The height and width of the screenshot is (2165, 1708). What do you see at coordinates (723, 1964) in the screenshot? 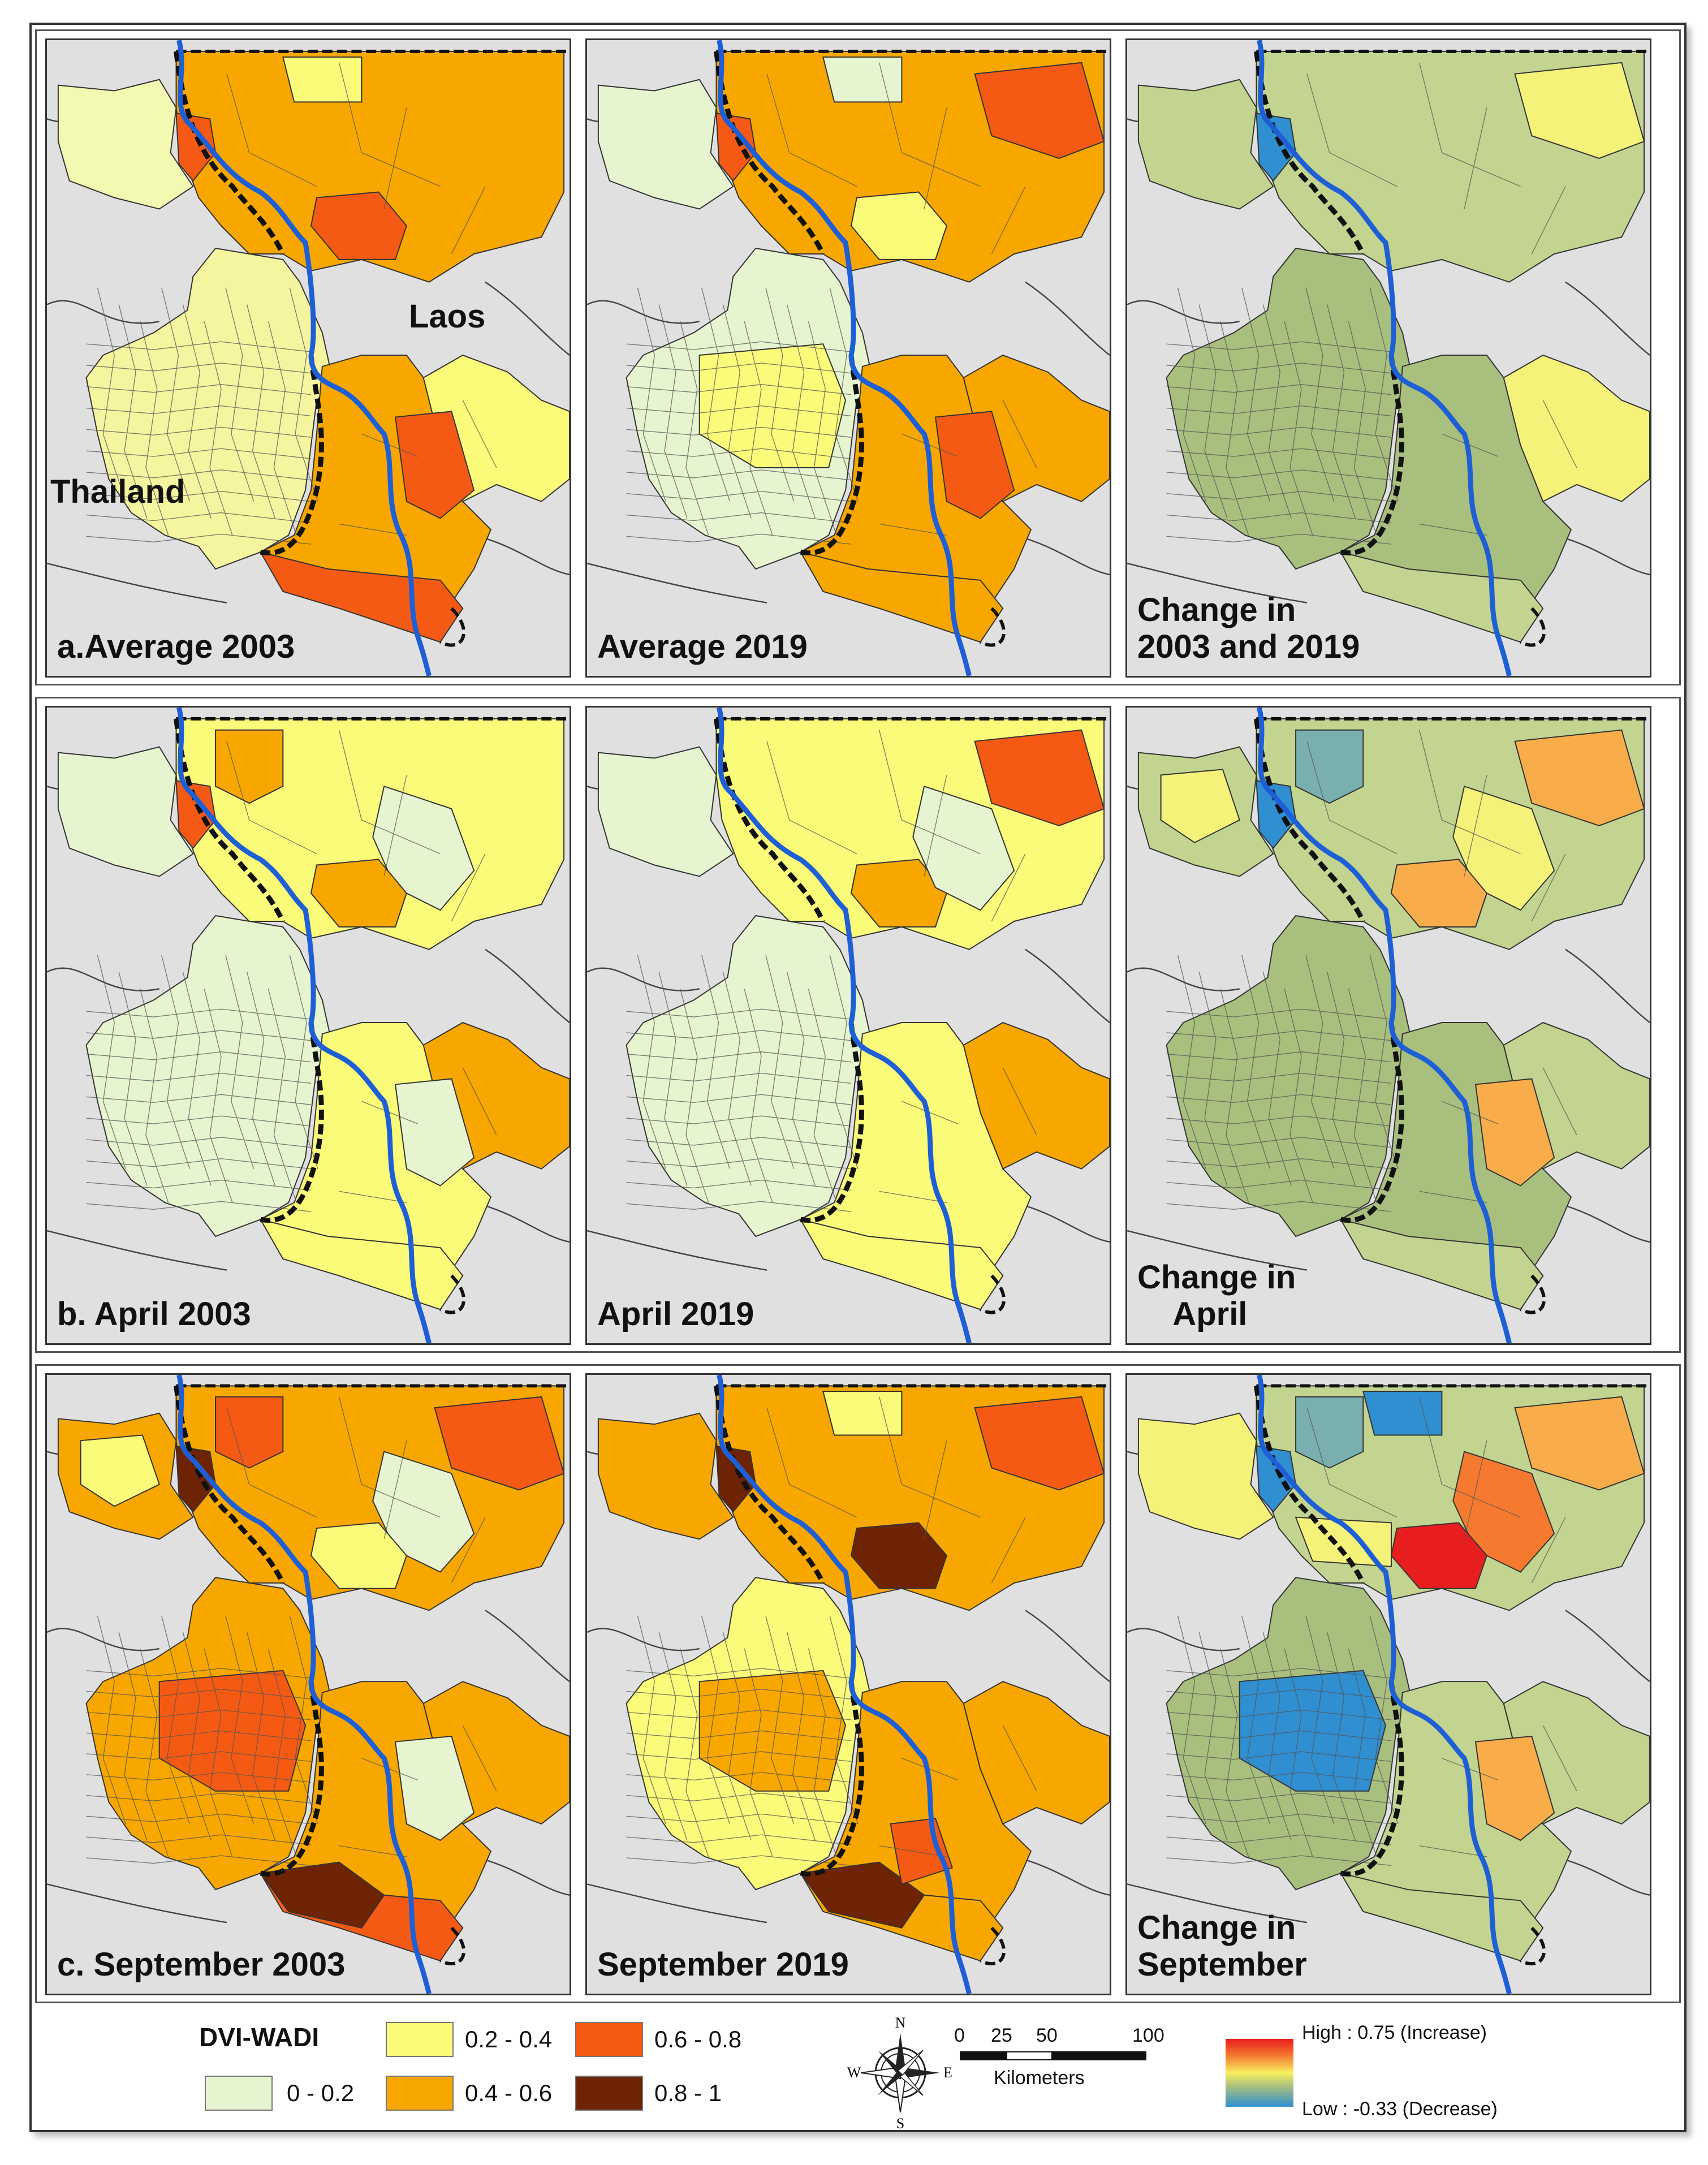
I see `panel-label-c2: September 2019` at bounding box center [723, 1964].